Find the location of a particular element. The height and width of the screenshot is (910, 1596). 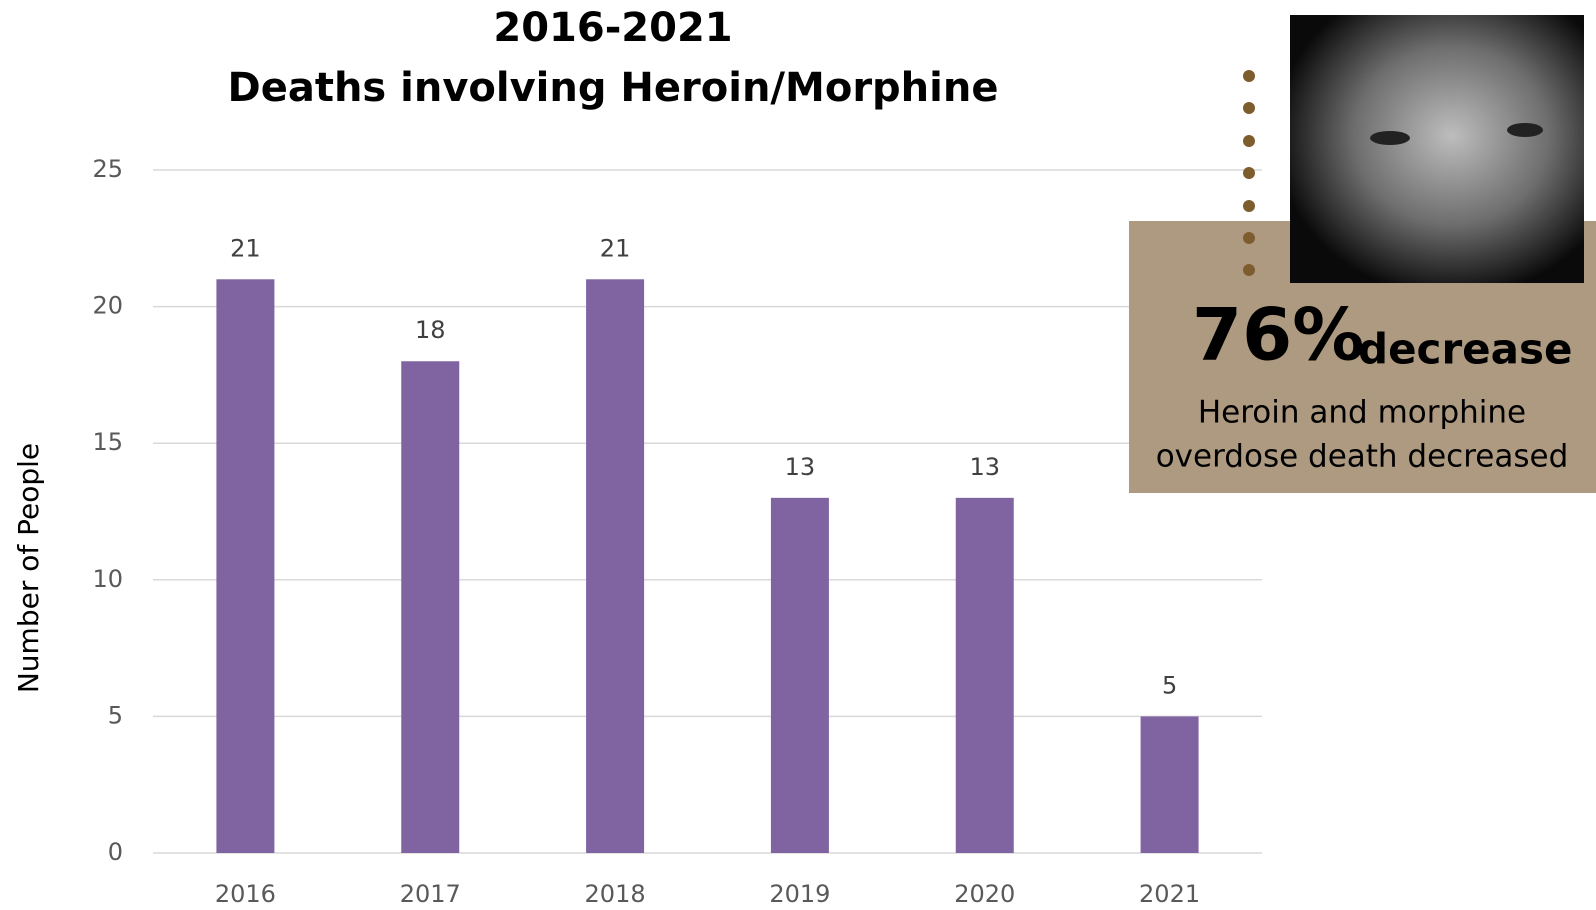

x-tick-label: 2020 is located at coordinates (984, 894).